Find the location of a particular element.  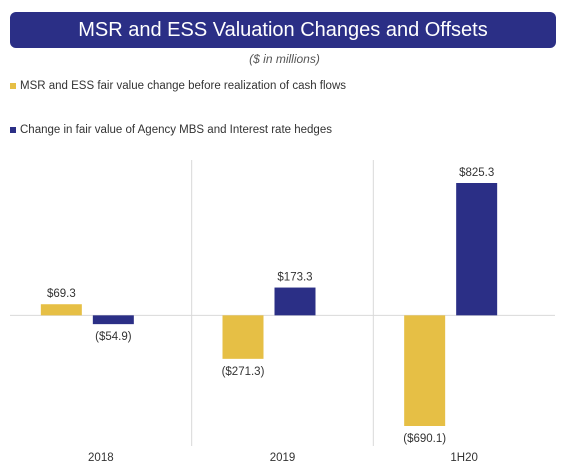

data-label-hedges-2019: $173.3 is located at coordinates (294, 278).